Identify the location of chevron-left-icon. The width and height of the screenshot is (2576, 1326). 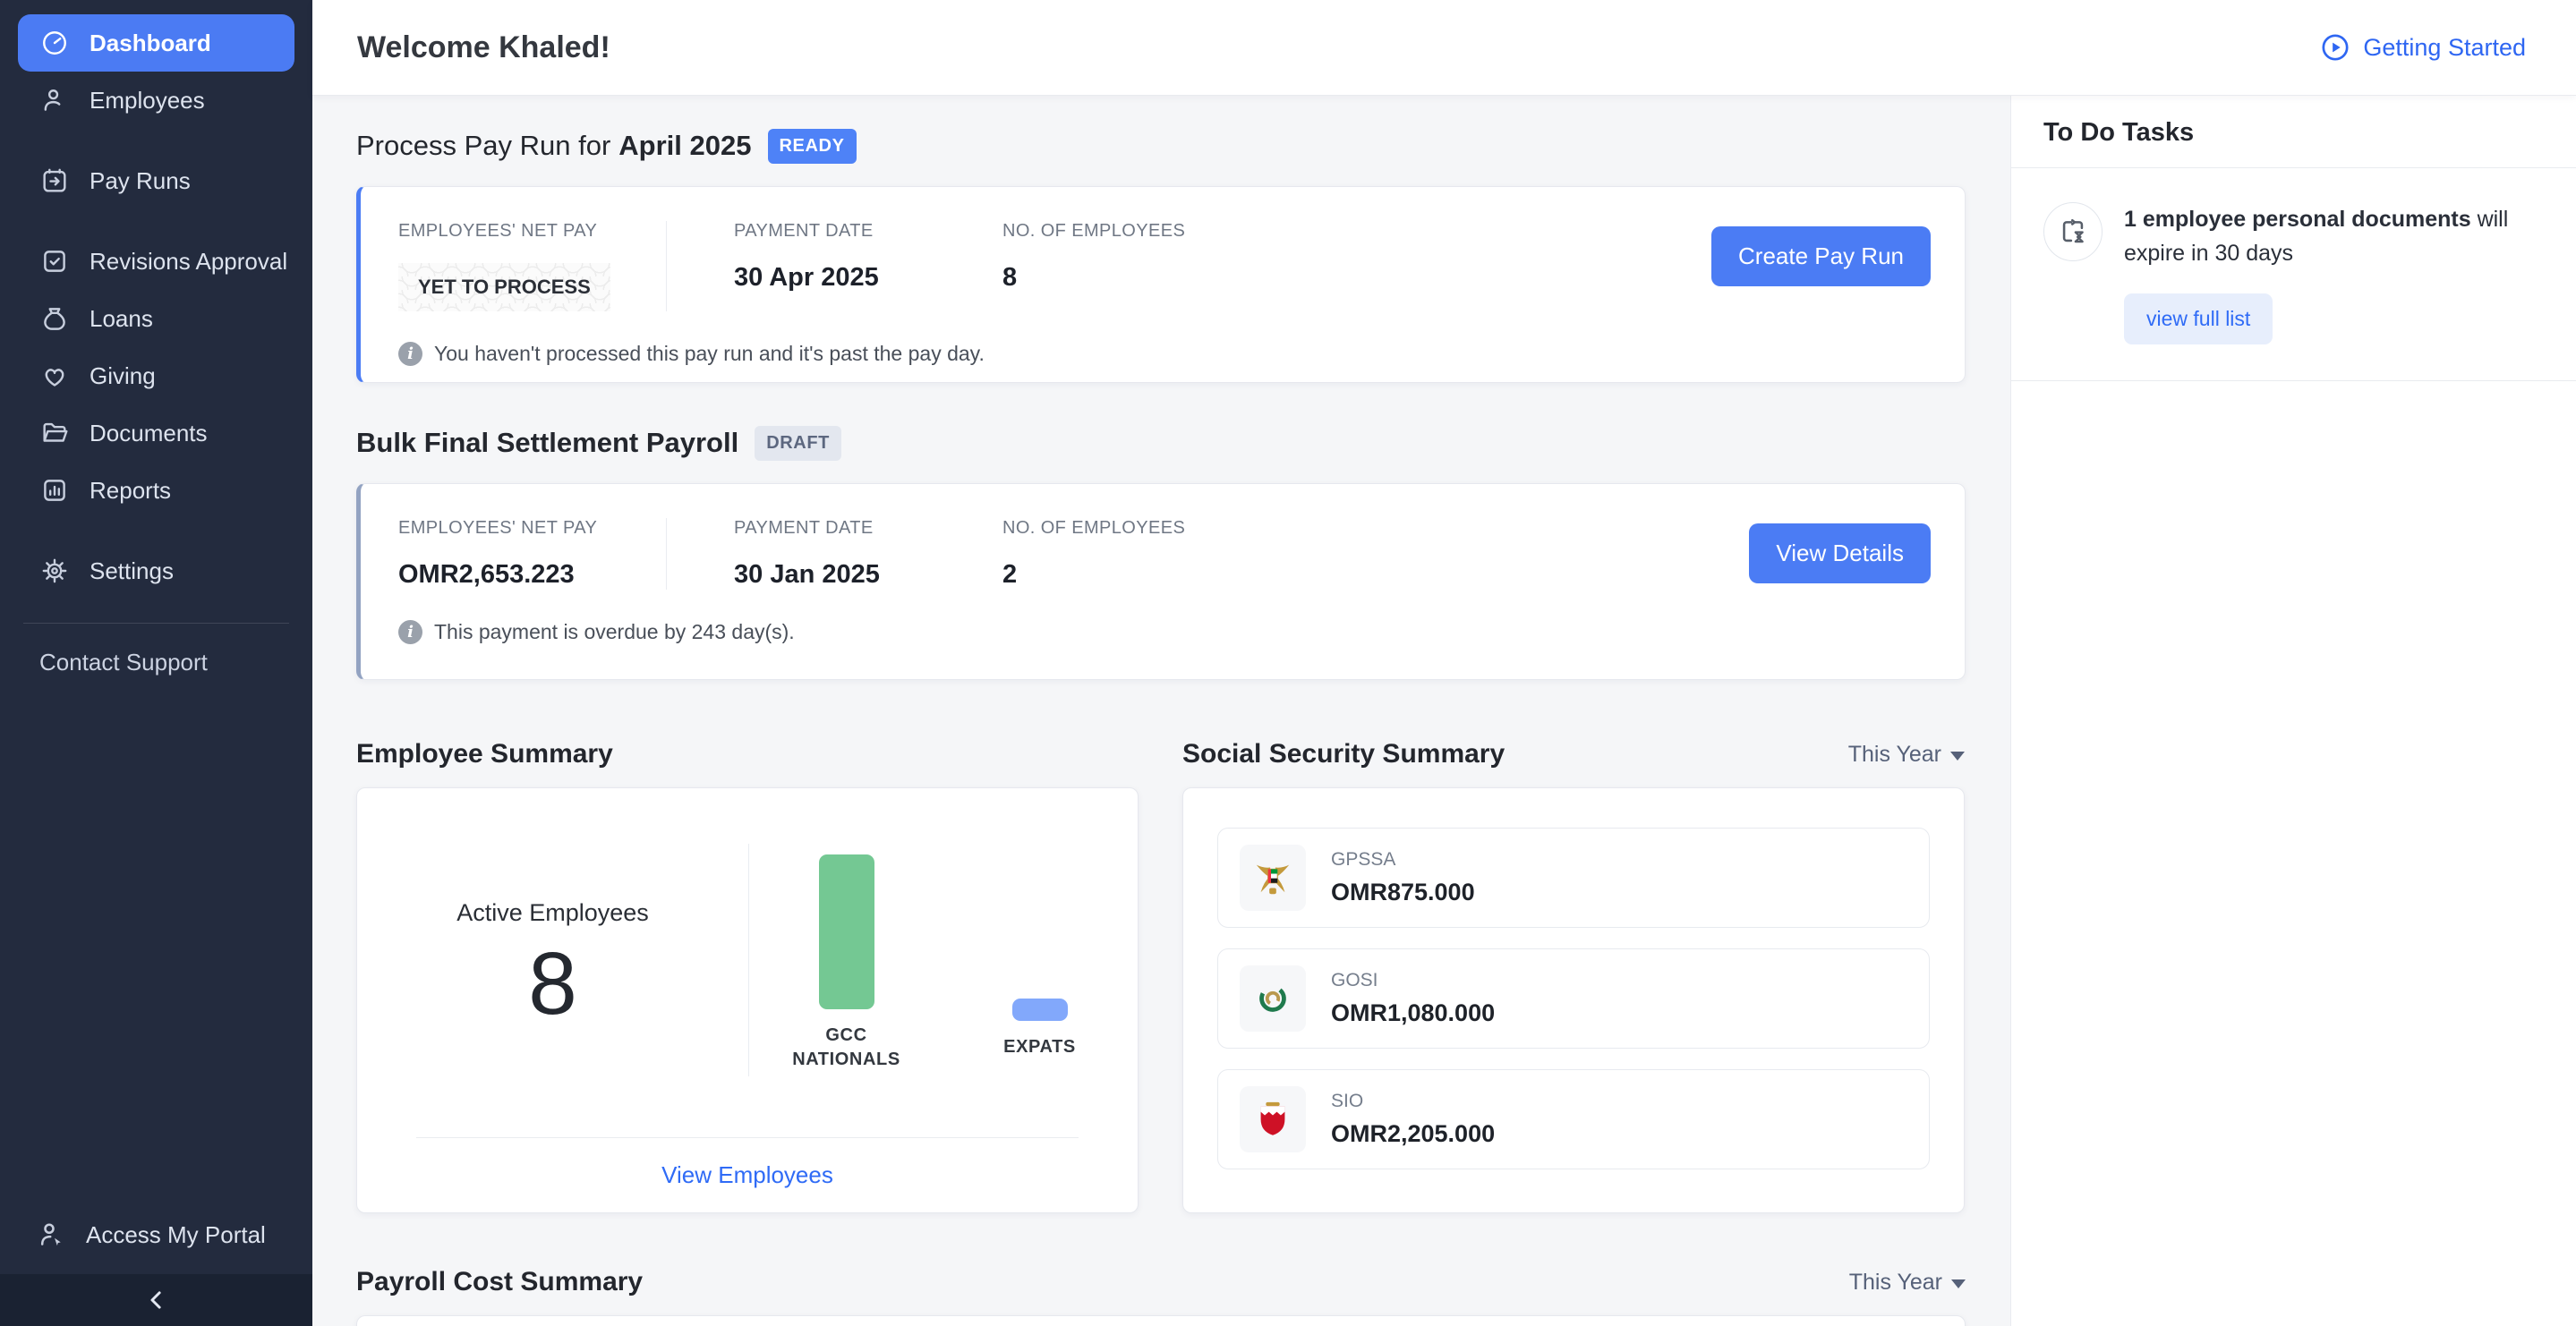
(155, 1300).